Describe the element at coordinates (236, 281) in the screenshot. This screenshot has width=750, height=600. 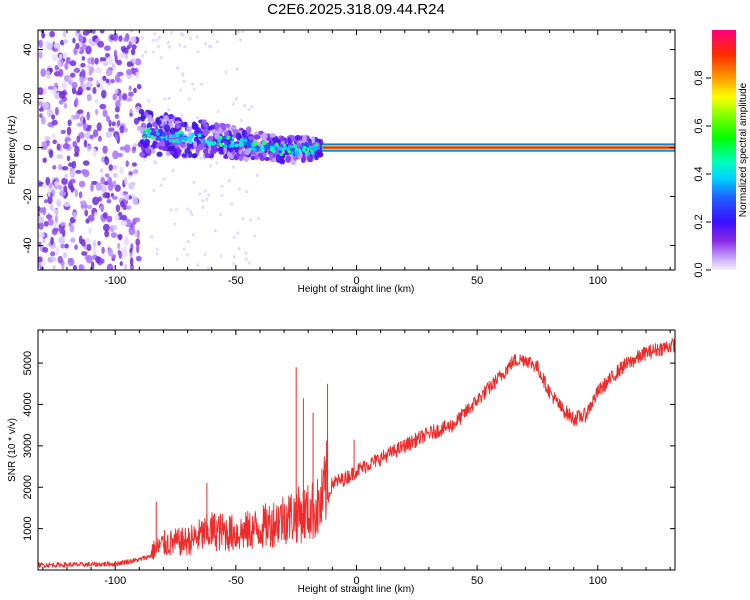
I see `spectrogram-xtick-label: -50` at that location.